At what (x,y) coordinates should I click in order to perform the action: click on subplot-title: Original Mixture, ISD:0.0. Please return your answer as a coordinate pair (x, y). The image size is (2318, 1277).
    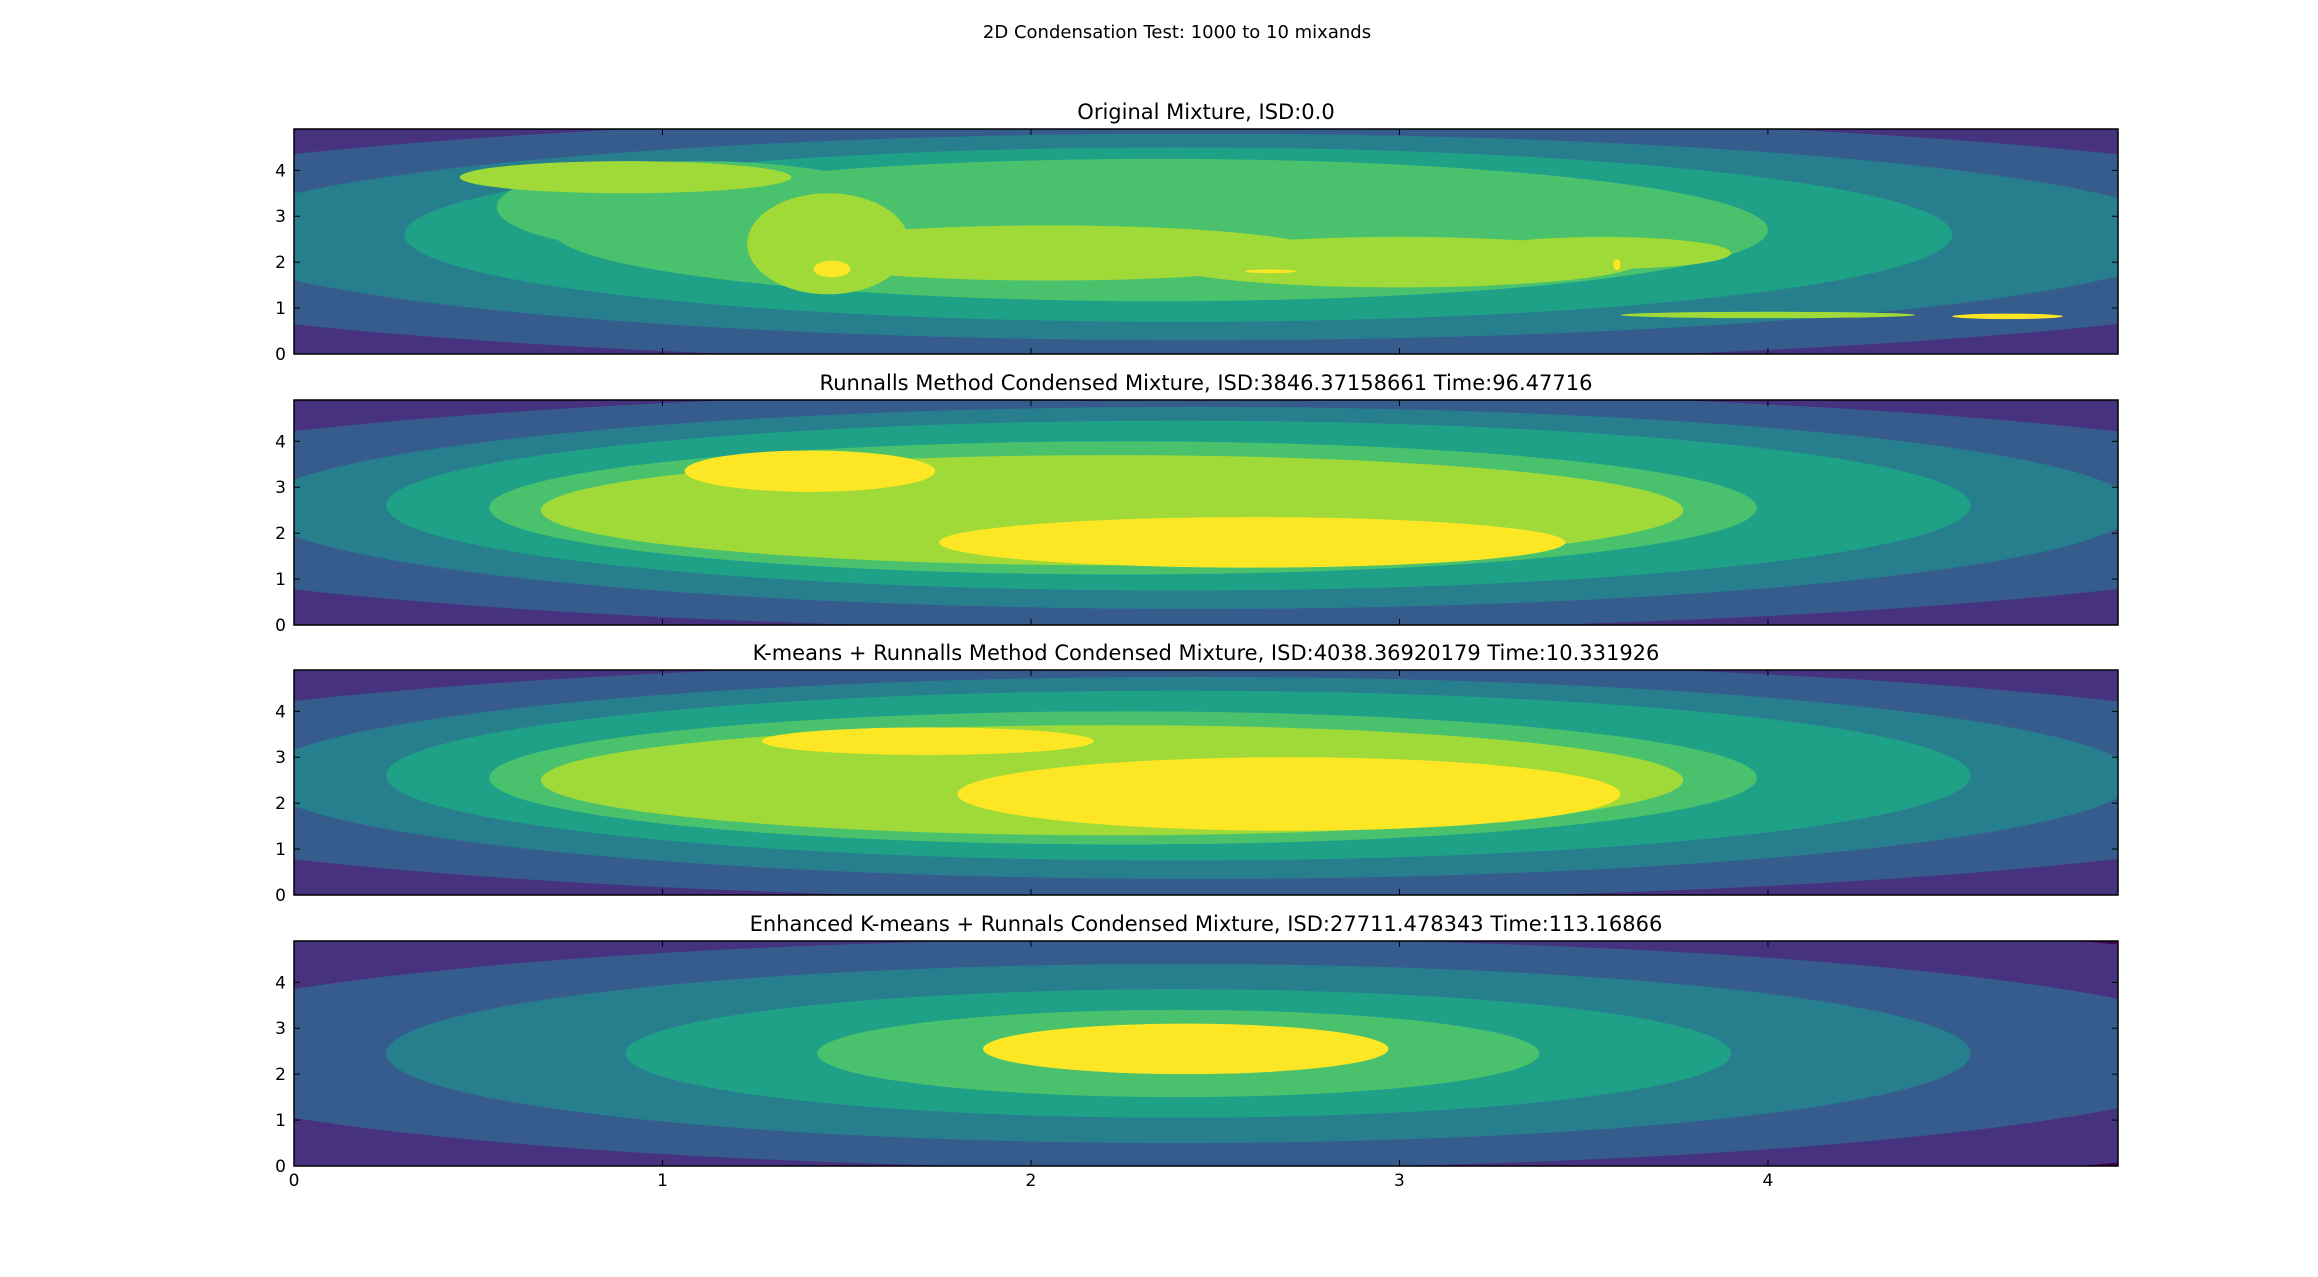
    Looking at the image, I should click on (1205, 112).